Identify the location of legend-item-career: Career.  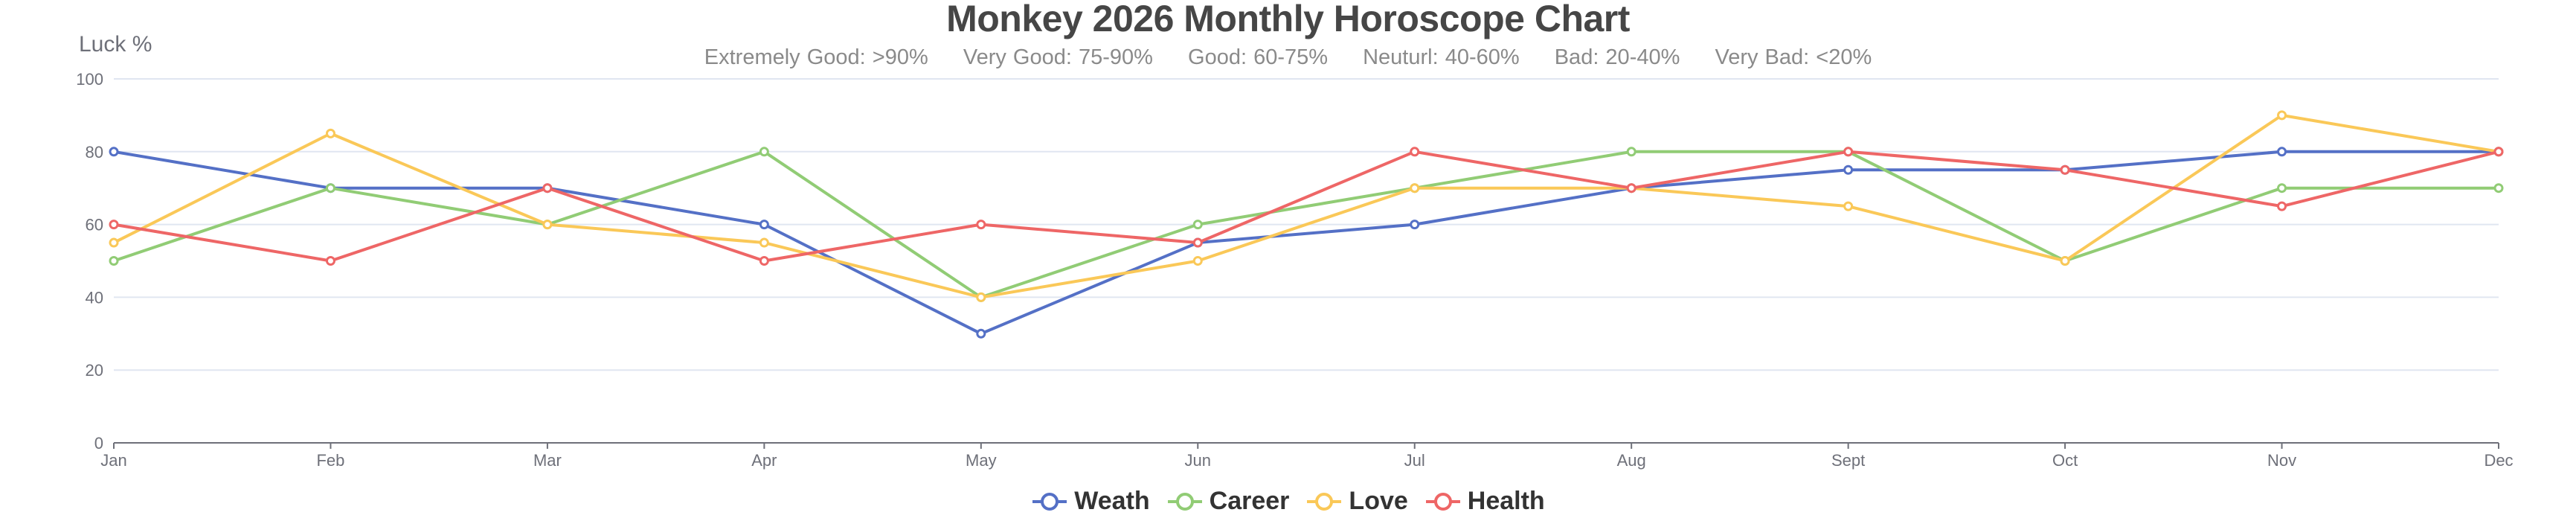
(1228, 502).